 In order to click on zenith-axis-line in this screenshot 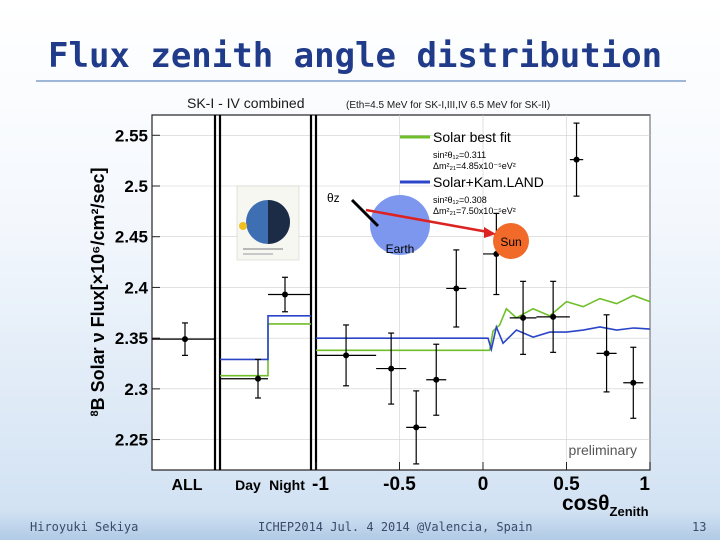, I will do `click(365, 213)`.